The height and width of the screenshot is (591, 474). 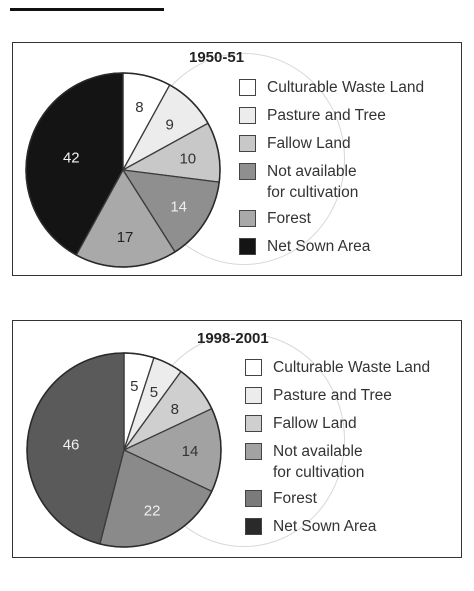 I want to click on slice-value-label: 22, so click(x=152, y=511).